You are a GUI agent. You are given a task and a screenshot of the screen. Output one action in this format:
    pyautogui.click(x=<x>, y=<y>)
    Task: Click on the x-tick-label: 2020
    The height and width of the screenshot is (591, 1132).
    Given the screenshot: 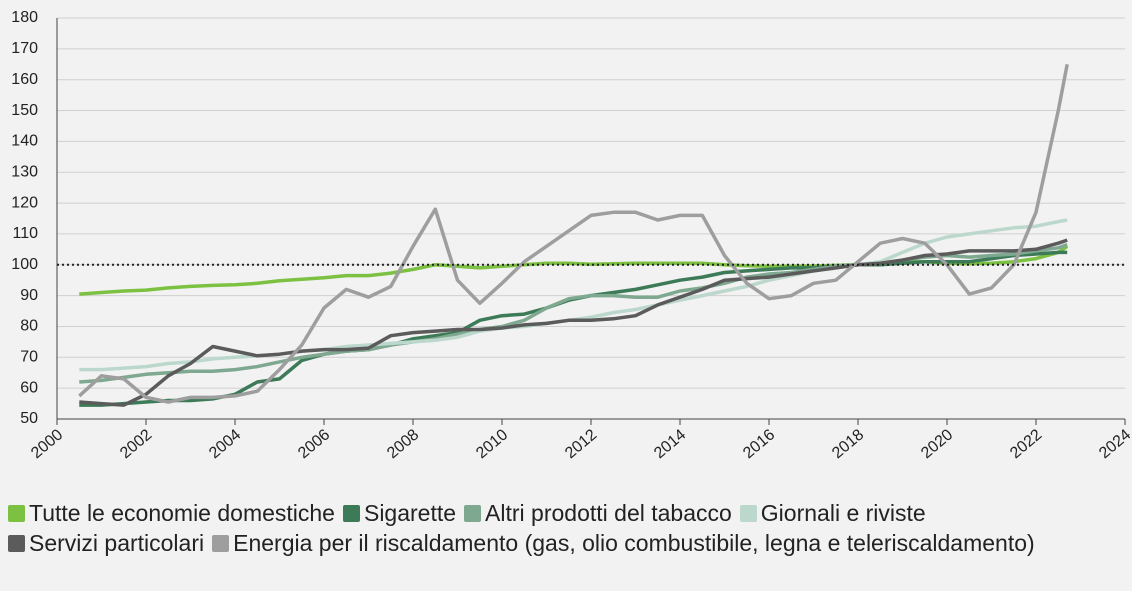 What is the action you would take?
    pyautogui.click(x=937, y=444)
    